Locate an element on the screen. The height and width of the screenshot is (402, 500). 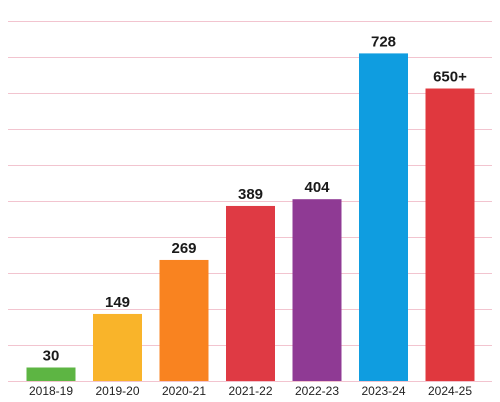
data-label: 149 is located at coordinates (117, 302).